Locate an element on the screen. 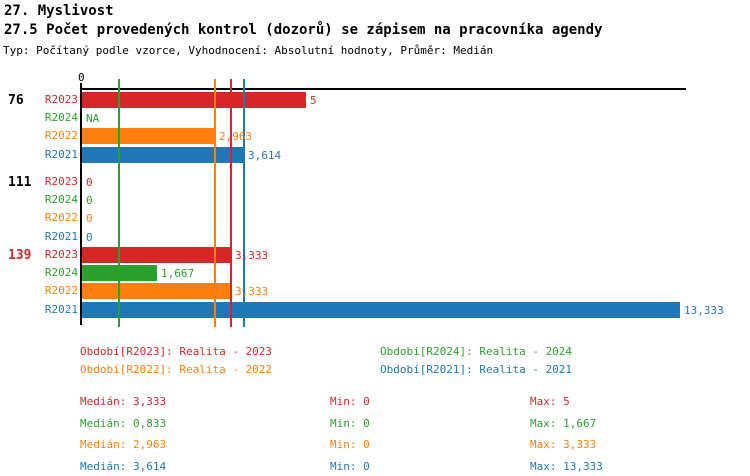  axis-zero-label: 0 is located at coordinates (81, 77).